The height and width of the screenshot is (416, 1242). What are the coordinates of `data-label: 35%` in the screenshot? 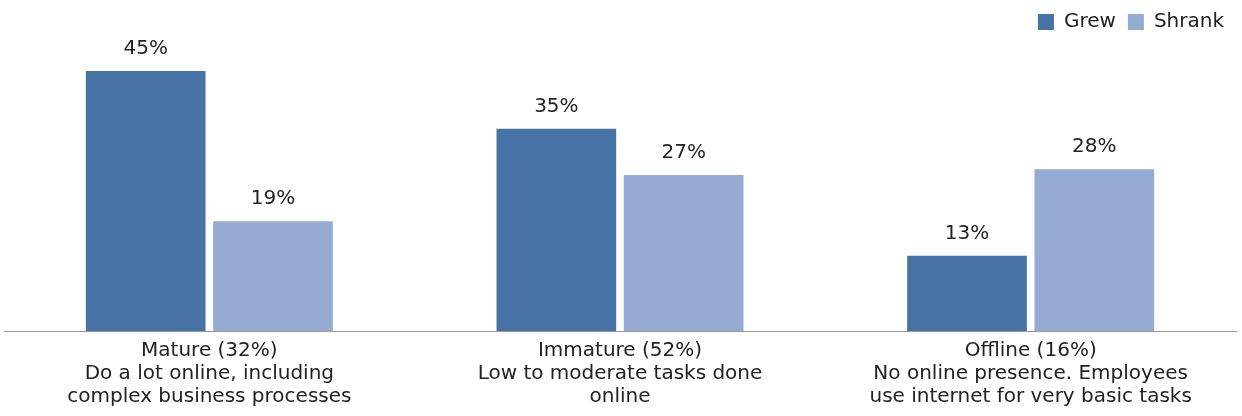 It's located at (556, 104).